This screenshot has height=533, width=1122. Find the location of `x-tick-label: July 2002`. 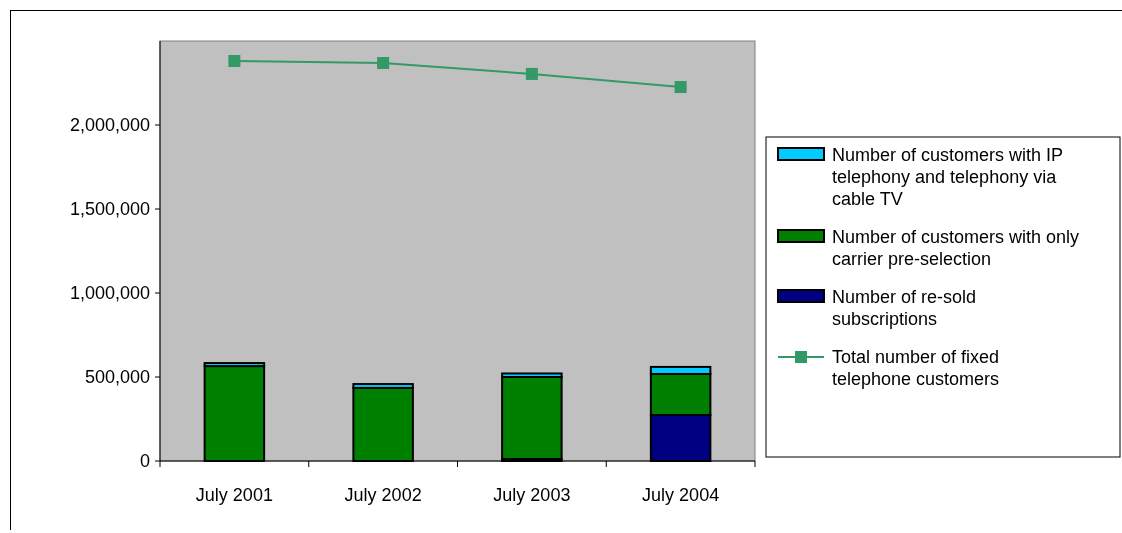

x-tick-label: July 2002 is located at coordinates (383, 495).